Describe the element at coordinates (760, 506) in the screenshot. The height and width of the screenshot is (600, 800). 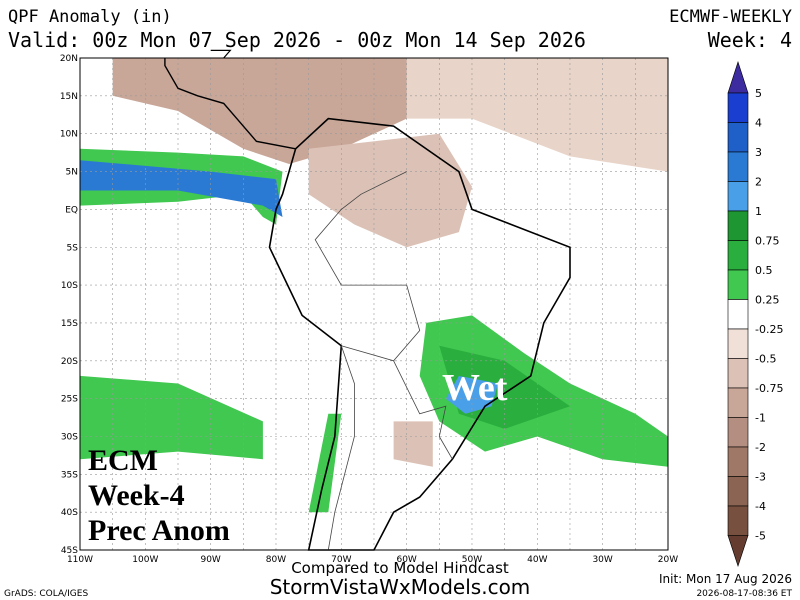
I see `colorbar-label: -4` at that location.